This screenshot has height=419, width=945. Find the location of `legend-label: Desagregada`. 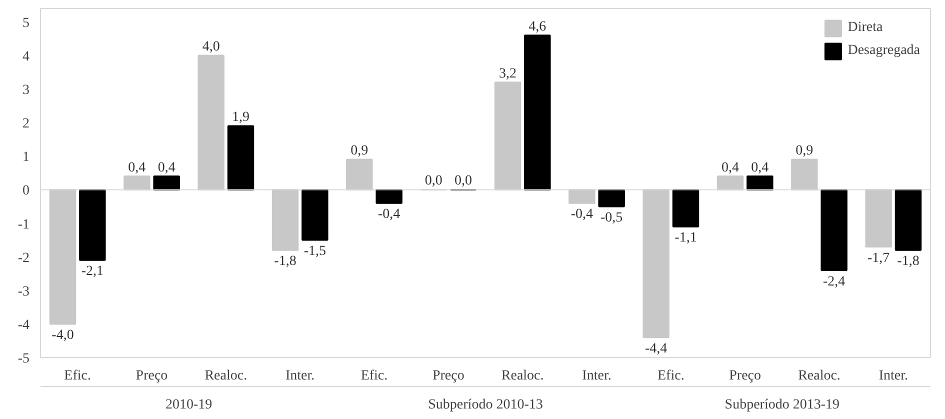

legend-label: Desagregada is located at coordinates (884, 51).